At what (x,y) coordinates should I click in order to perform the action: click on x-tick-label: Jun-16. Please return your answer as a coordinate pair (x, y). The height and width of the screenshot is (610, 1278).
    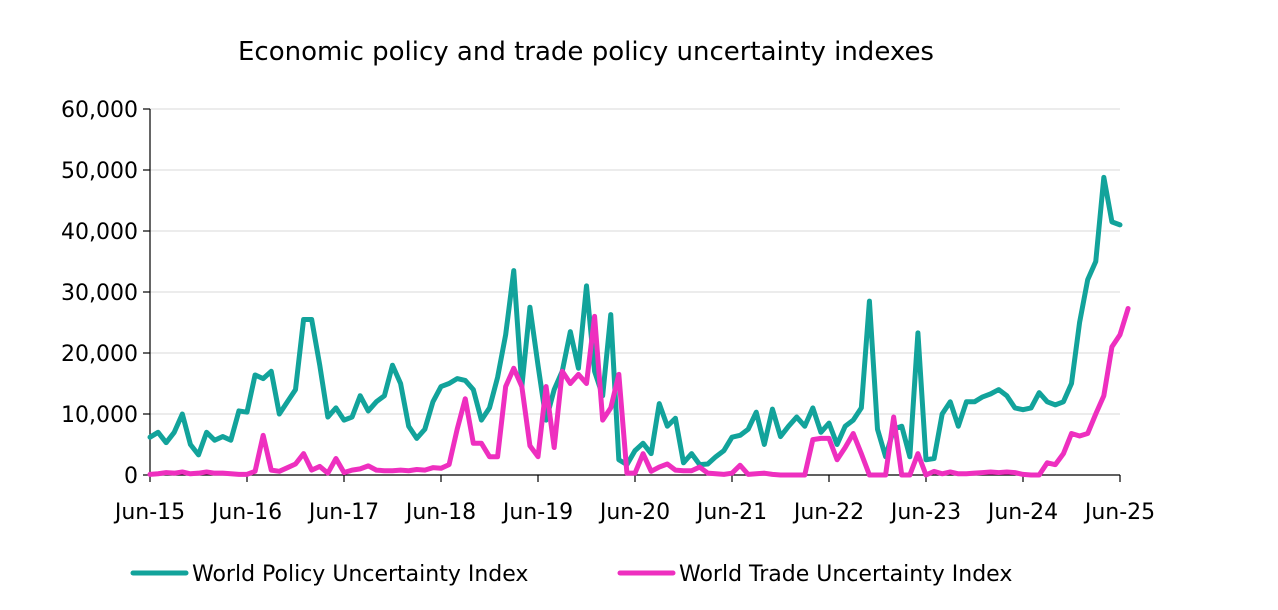
    Looking at the image, I should click on (246, 512).